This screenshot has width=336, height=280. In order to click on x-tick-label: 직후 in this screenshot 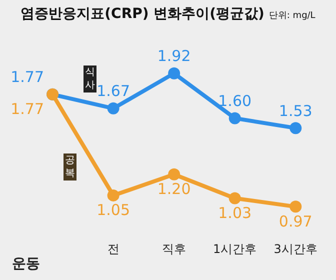, I will do `click(174, 249)`.